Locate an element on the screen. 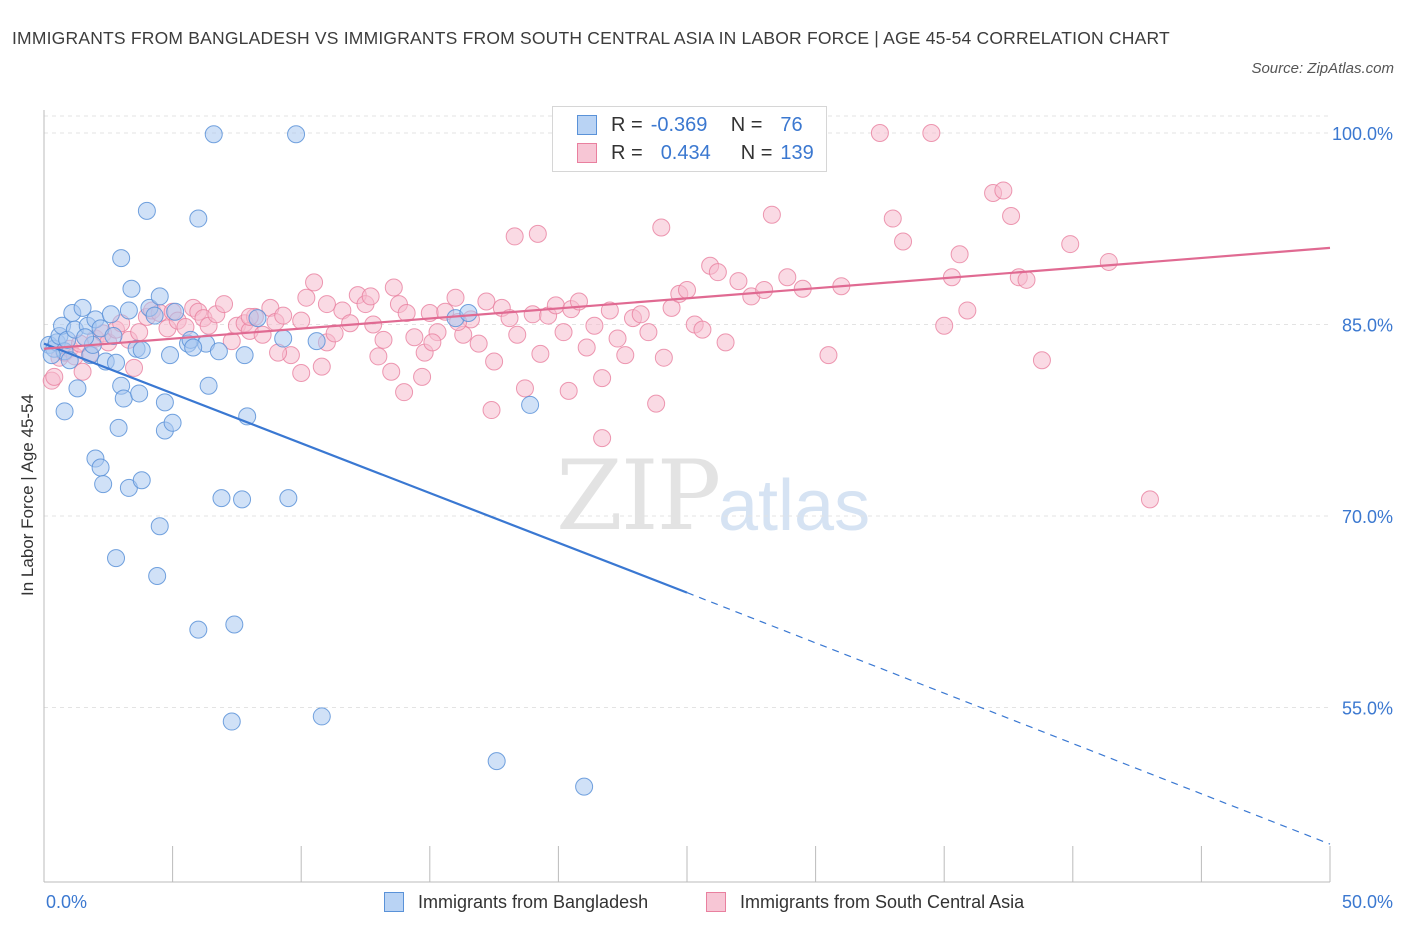 Image resolution: width=1406 pixels, height=930 pixels. bottom-legend-label: Immigrants from Bangladesh is located at coordinates (533, 901).